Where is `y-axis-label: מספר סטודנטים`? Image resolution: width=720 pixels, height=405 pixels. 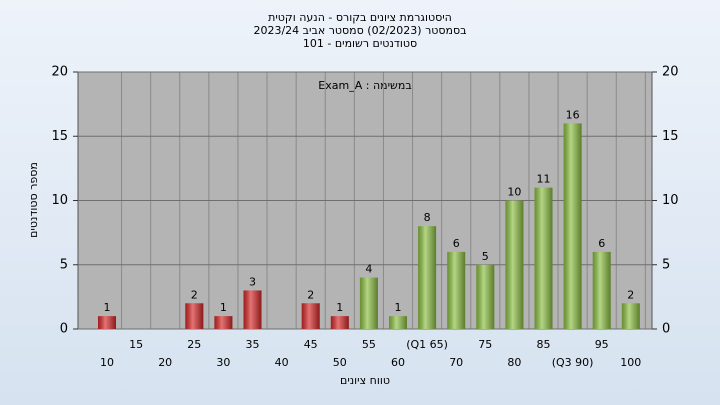
y-axis-label: מספר סטודנטים is located at coordinates (33, 200).